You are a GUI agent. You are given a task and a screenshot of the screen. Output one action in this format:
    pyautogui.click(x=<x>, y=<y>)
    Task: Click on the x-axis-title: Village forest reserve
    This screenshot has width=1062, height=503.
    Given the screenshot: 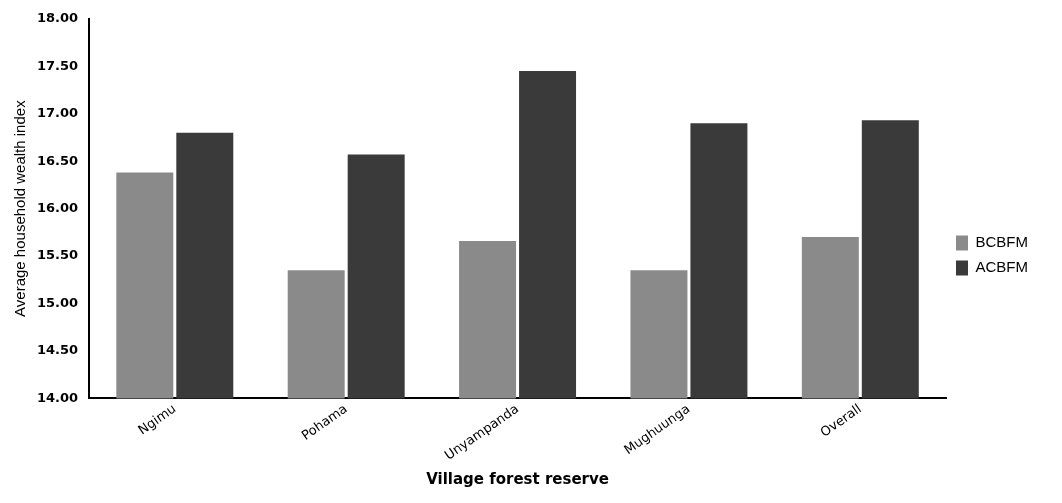 What is the action you would take?
    pyautogui.click(x=517, y=478)
    